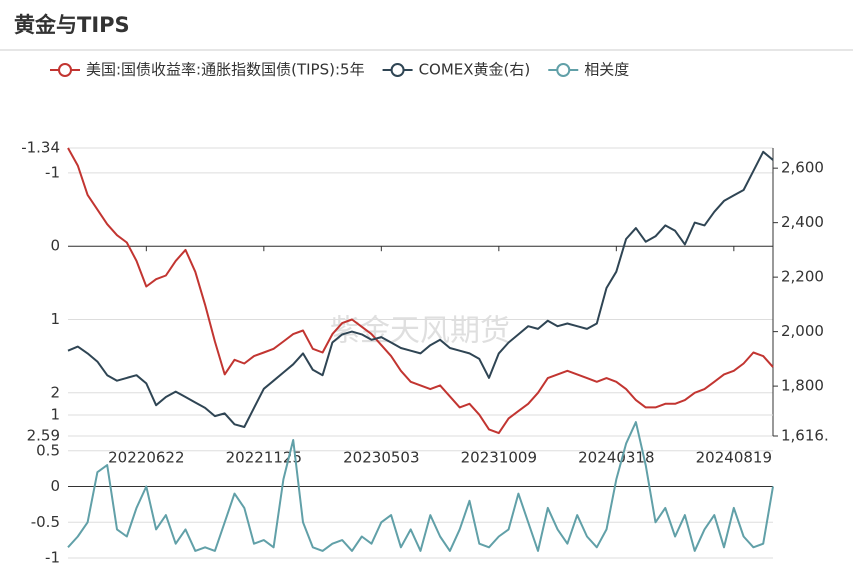  What do you see at coordinates (805, 436) in the screenshot?
I see `y2-tick-label: 1,616.` at bounding box center [805, 436].